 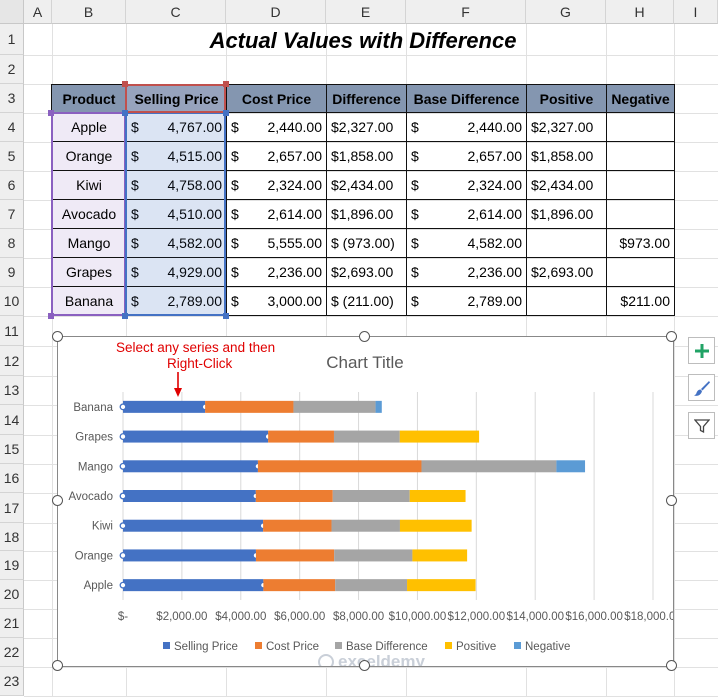 I want to click on row-header-12: 12, so click(x=12, y=361).